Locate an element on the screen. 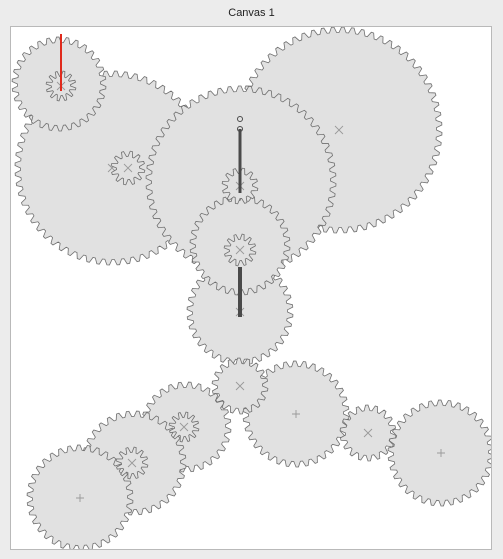  window-title: Canvas 1 is located at coordinates (251, 13).